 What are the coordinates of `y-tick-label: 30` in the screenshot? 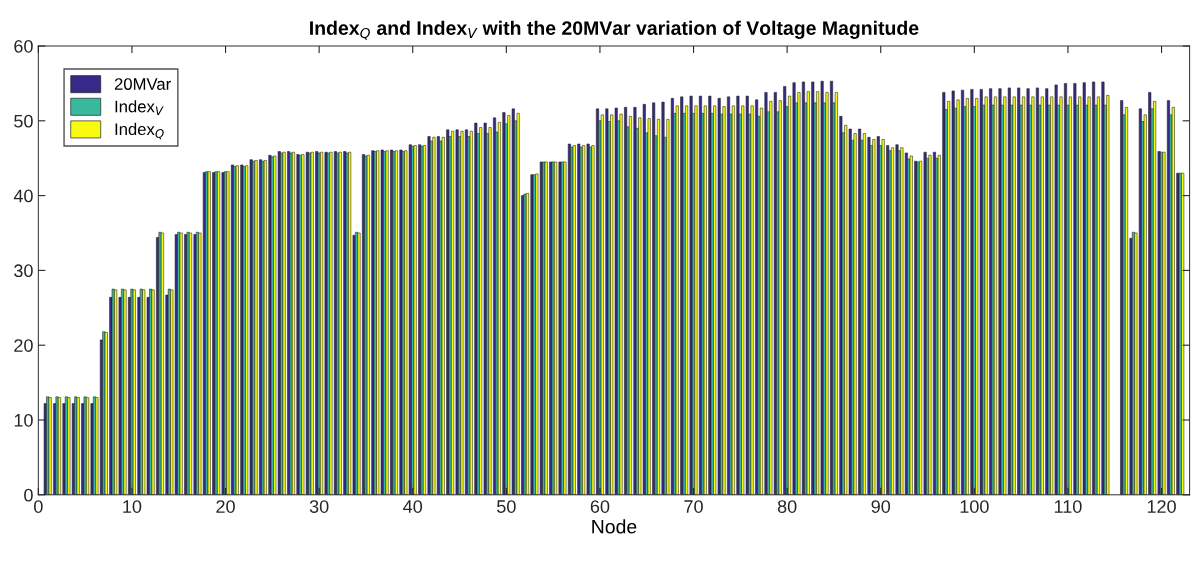 It's located at (23, 271).